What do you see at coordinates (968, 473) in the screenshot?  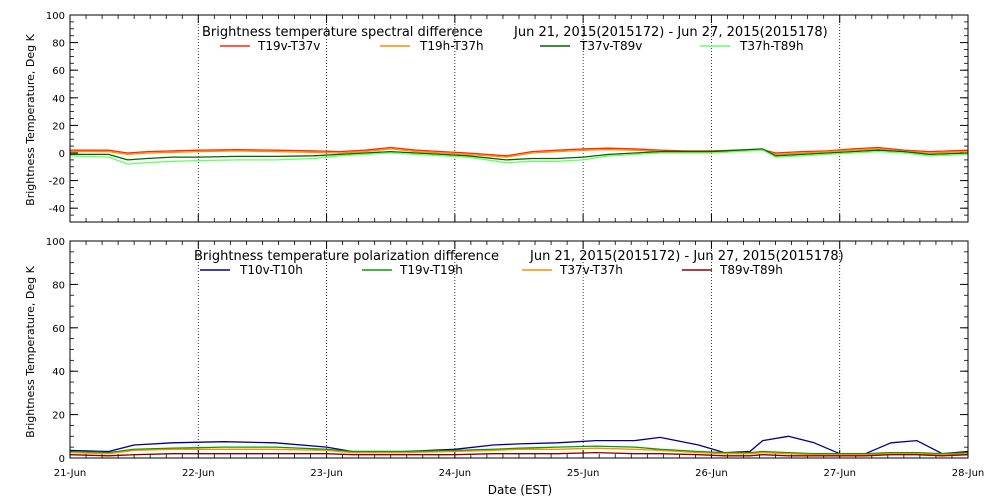 I see `x-tick-label: 28-Jun` at bounding box center [968, 473].